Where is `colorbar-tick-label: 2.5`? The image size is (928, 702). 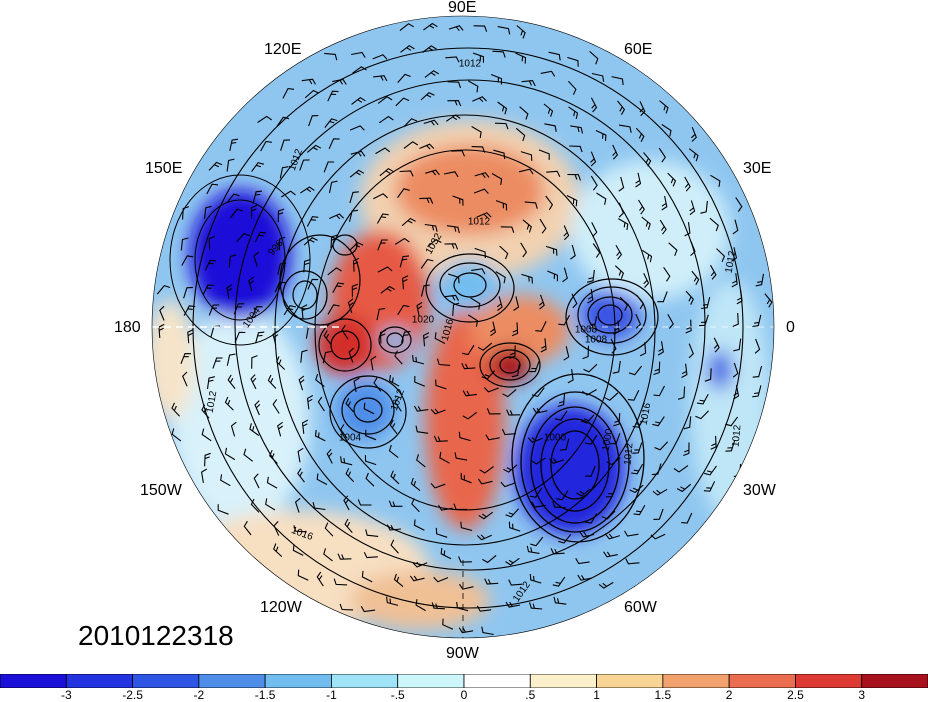 colorbar-tick-label: 2.5 is located at coordinates (795, 695).